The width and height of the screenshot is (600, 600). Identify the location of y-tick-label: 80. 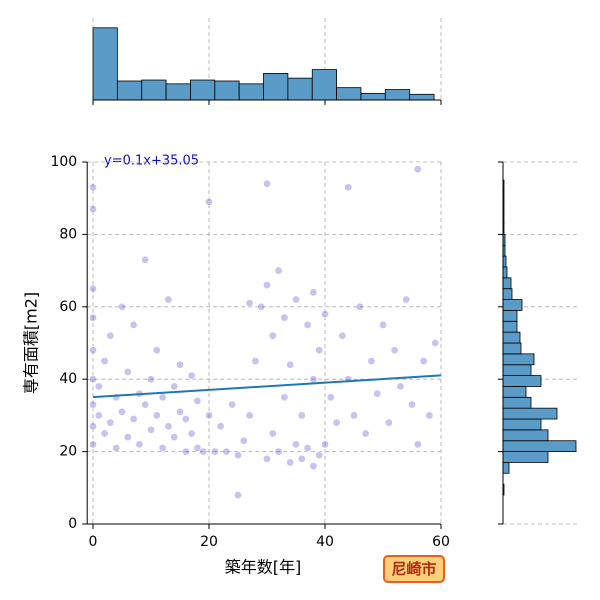
(68, 234).